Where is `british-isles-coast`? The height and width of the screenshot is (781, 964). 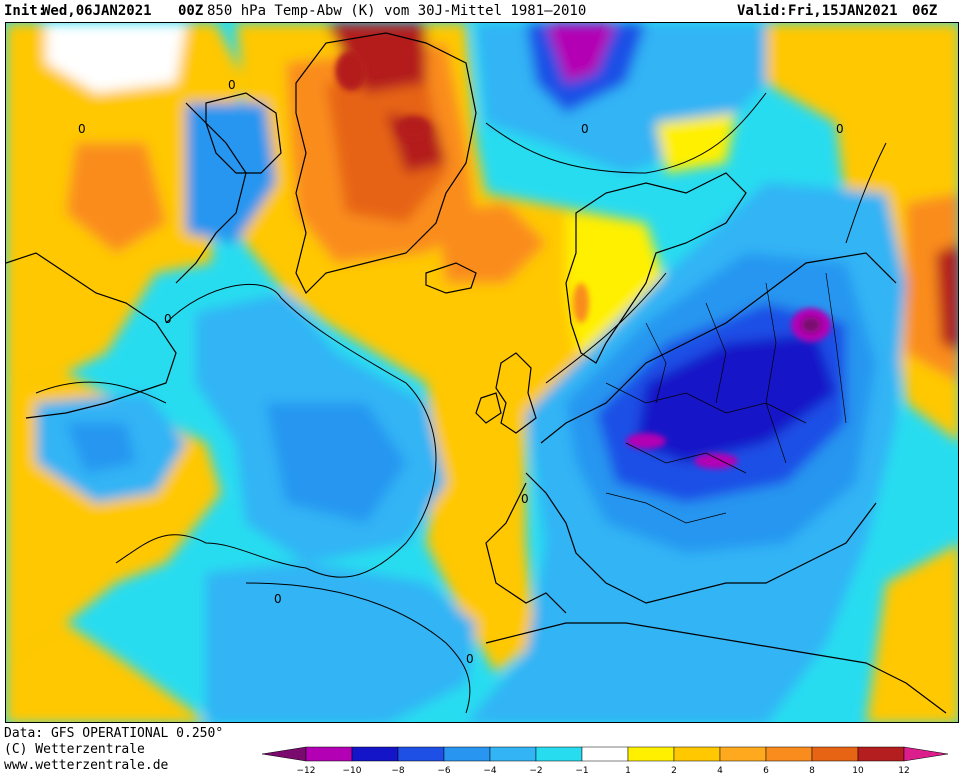 british-isles-coast is located at coordinates (506, 393).